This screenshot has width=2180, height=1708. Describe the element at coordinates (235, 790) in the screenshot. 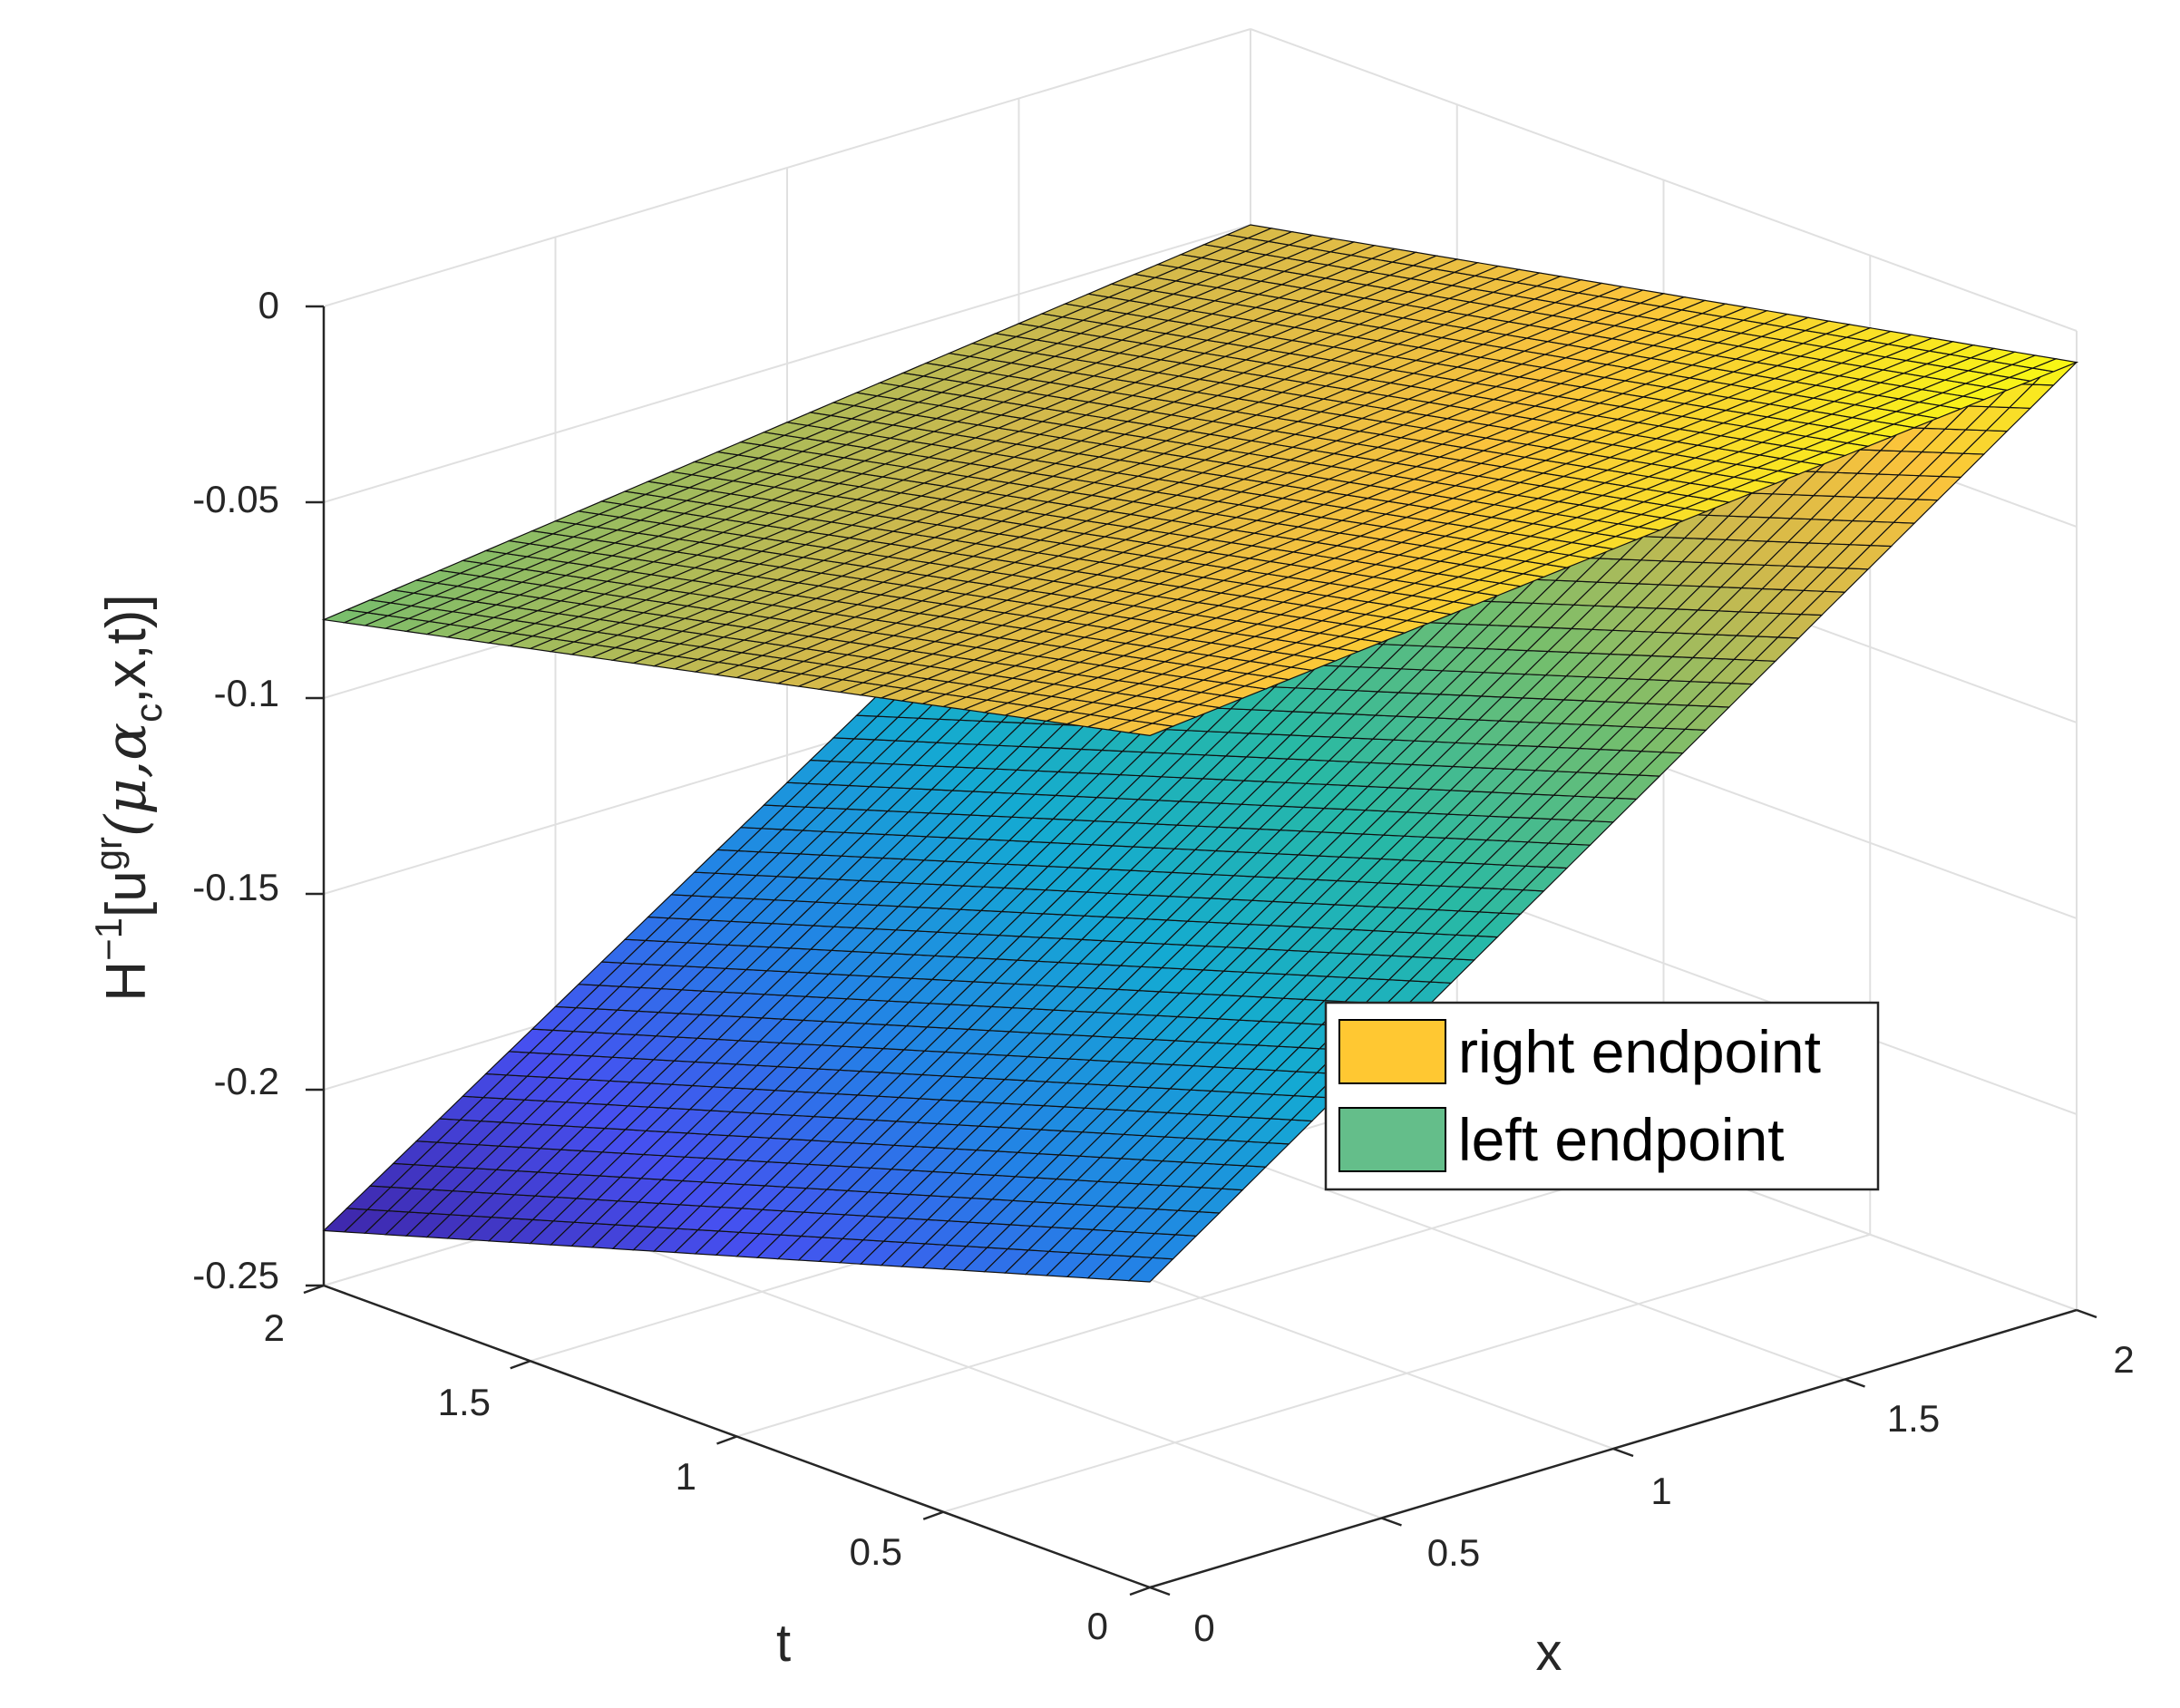

I see `z-tick-labels: 0 -0.05 -0.1 -0.15 -0.2 -0.25` at that location.